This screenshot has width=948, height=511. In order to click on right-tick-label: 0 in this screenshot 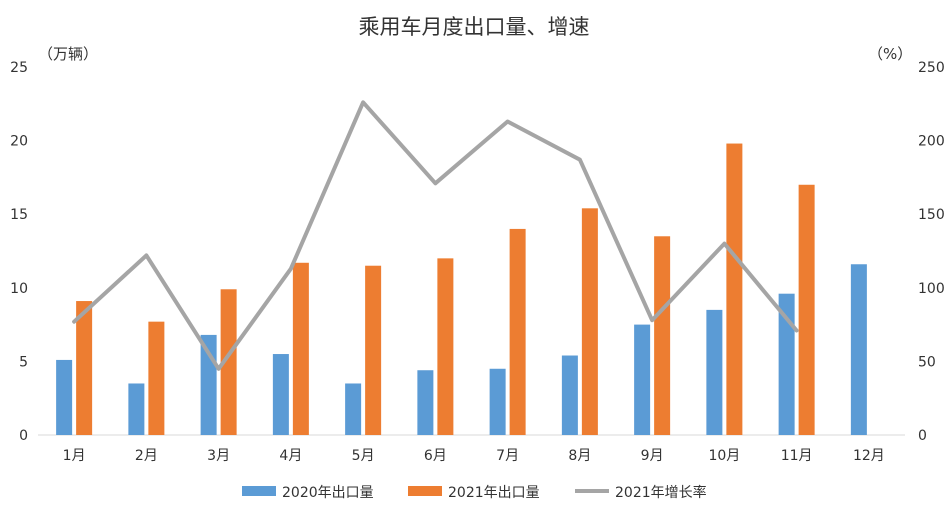, I will do `click(922, 436)`.